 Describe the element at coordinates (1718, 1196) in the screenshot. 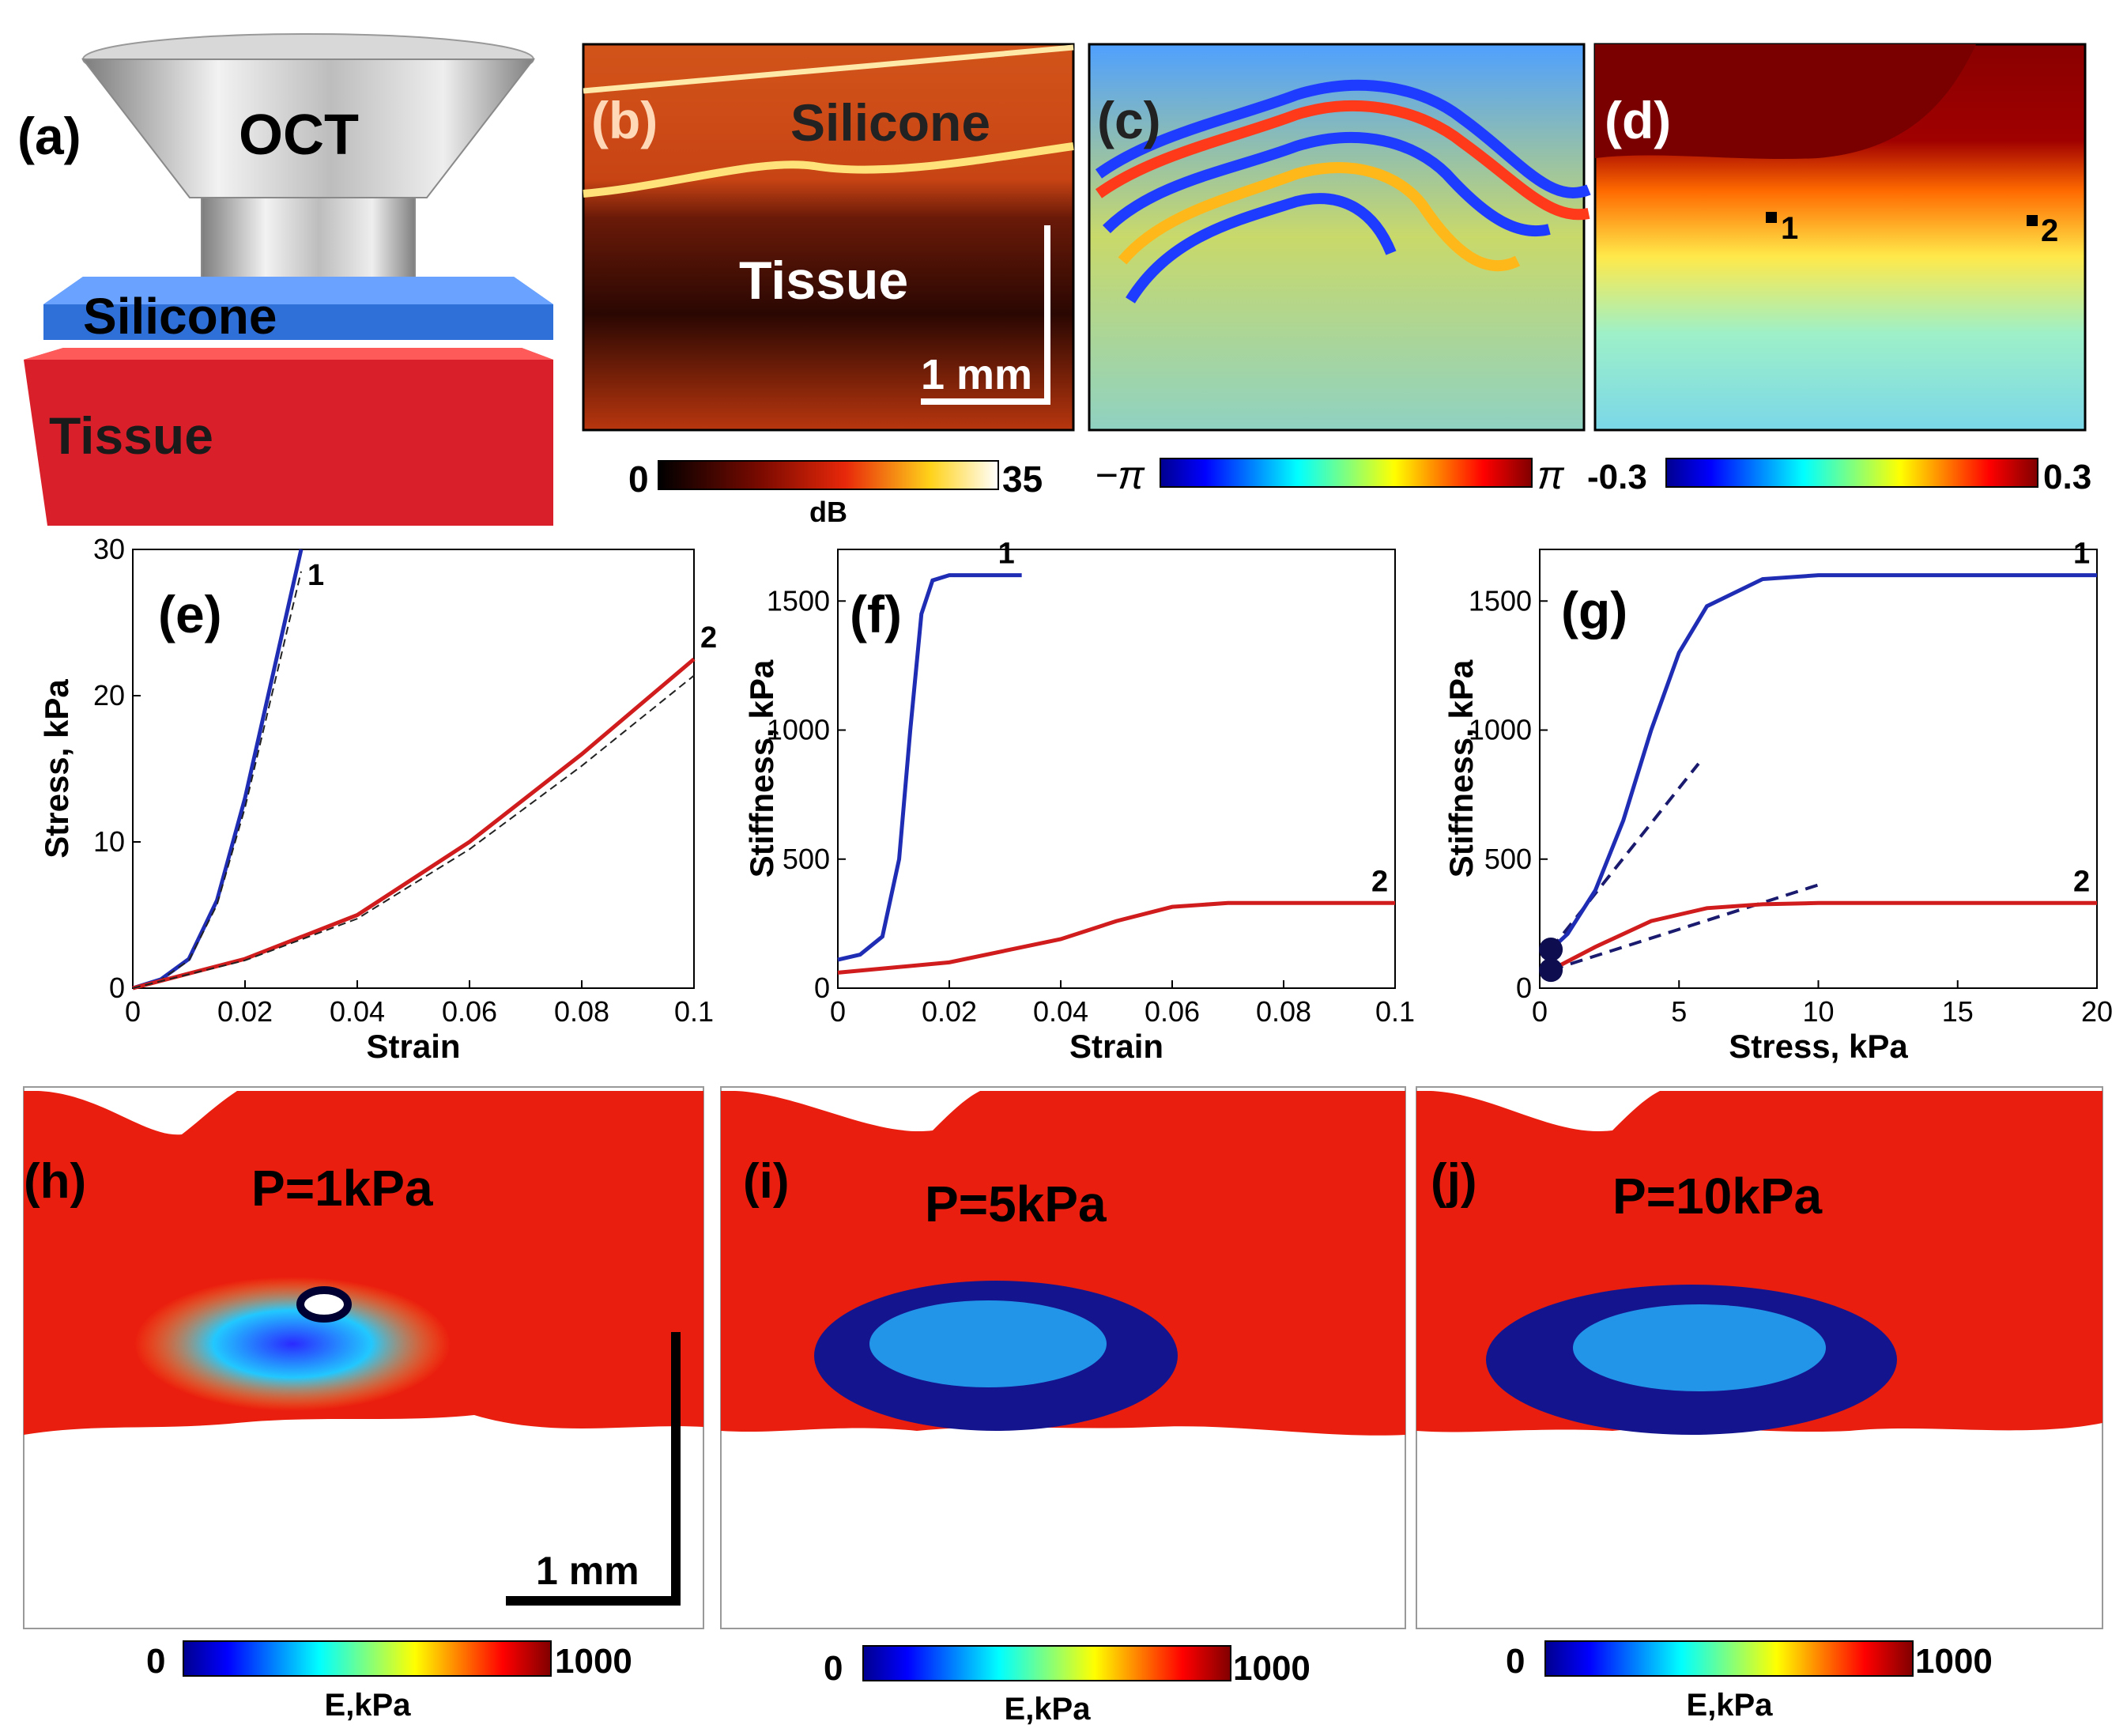

I see `panel-j-pressure: P=10kPa` at that location.